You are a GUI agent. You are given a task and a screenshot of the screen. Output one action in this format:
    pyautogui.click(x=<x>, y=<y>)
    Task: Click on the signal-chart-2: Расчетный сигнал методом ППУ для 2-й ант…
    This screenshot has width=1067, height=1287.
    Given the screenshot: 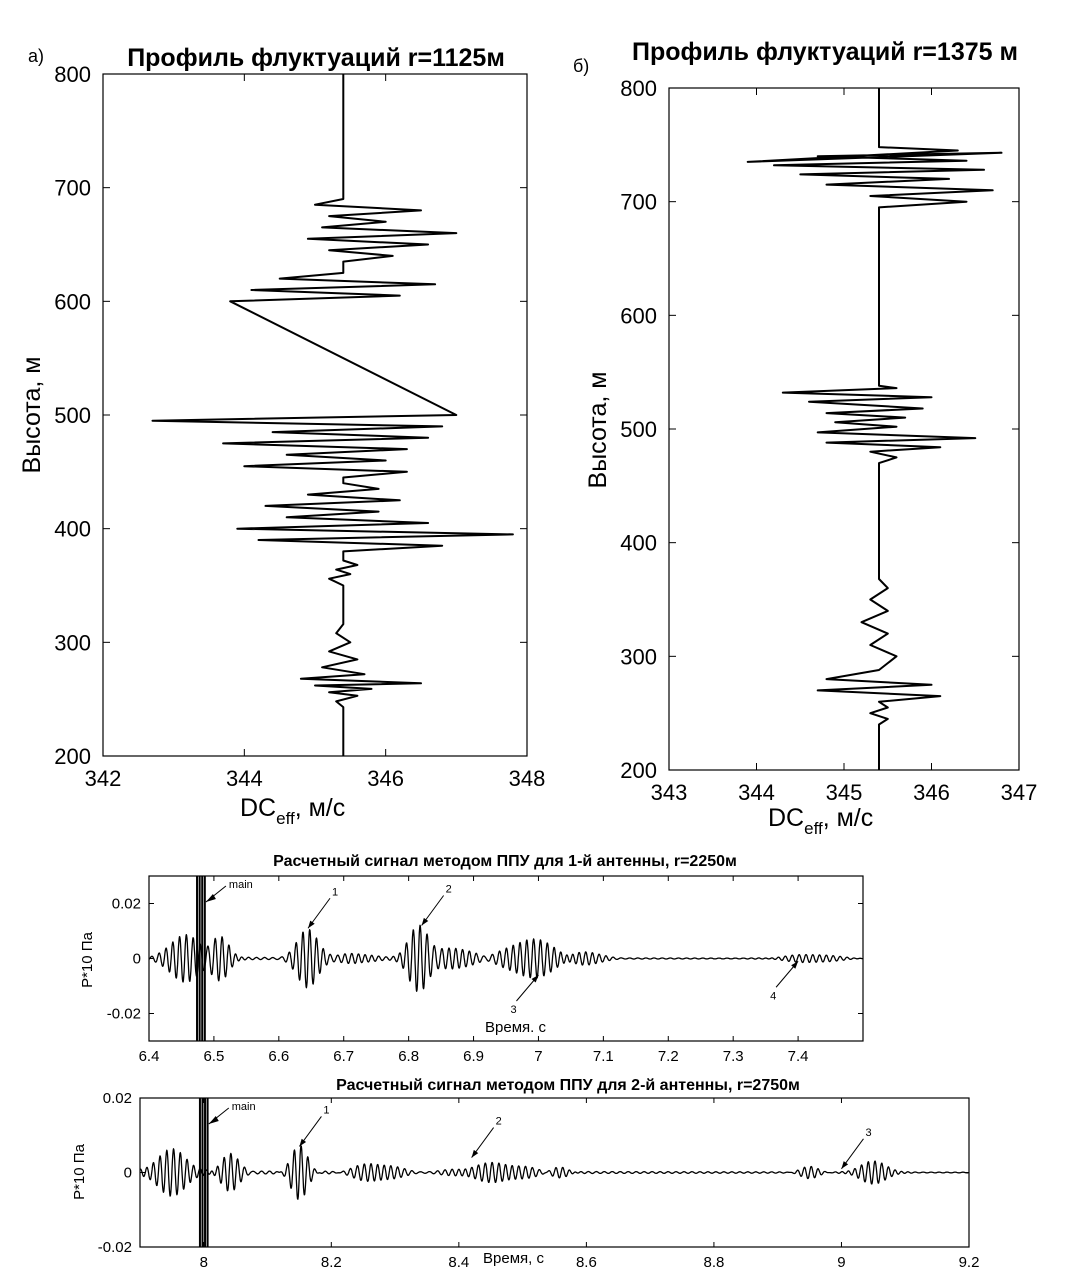 What is the action you would take?
    pyautogui.click(x=525, y=1174)
    